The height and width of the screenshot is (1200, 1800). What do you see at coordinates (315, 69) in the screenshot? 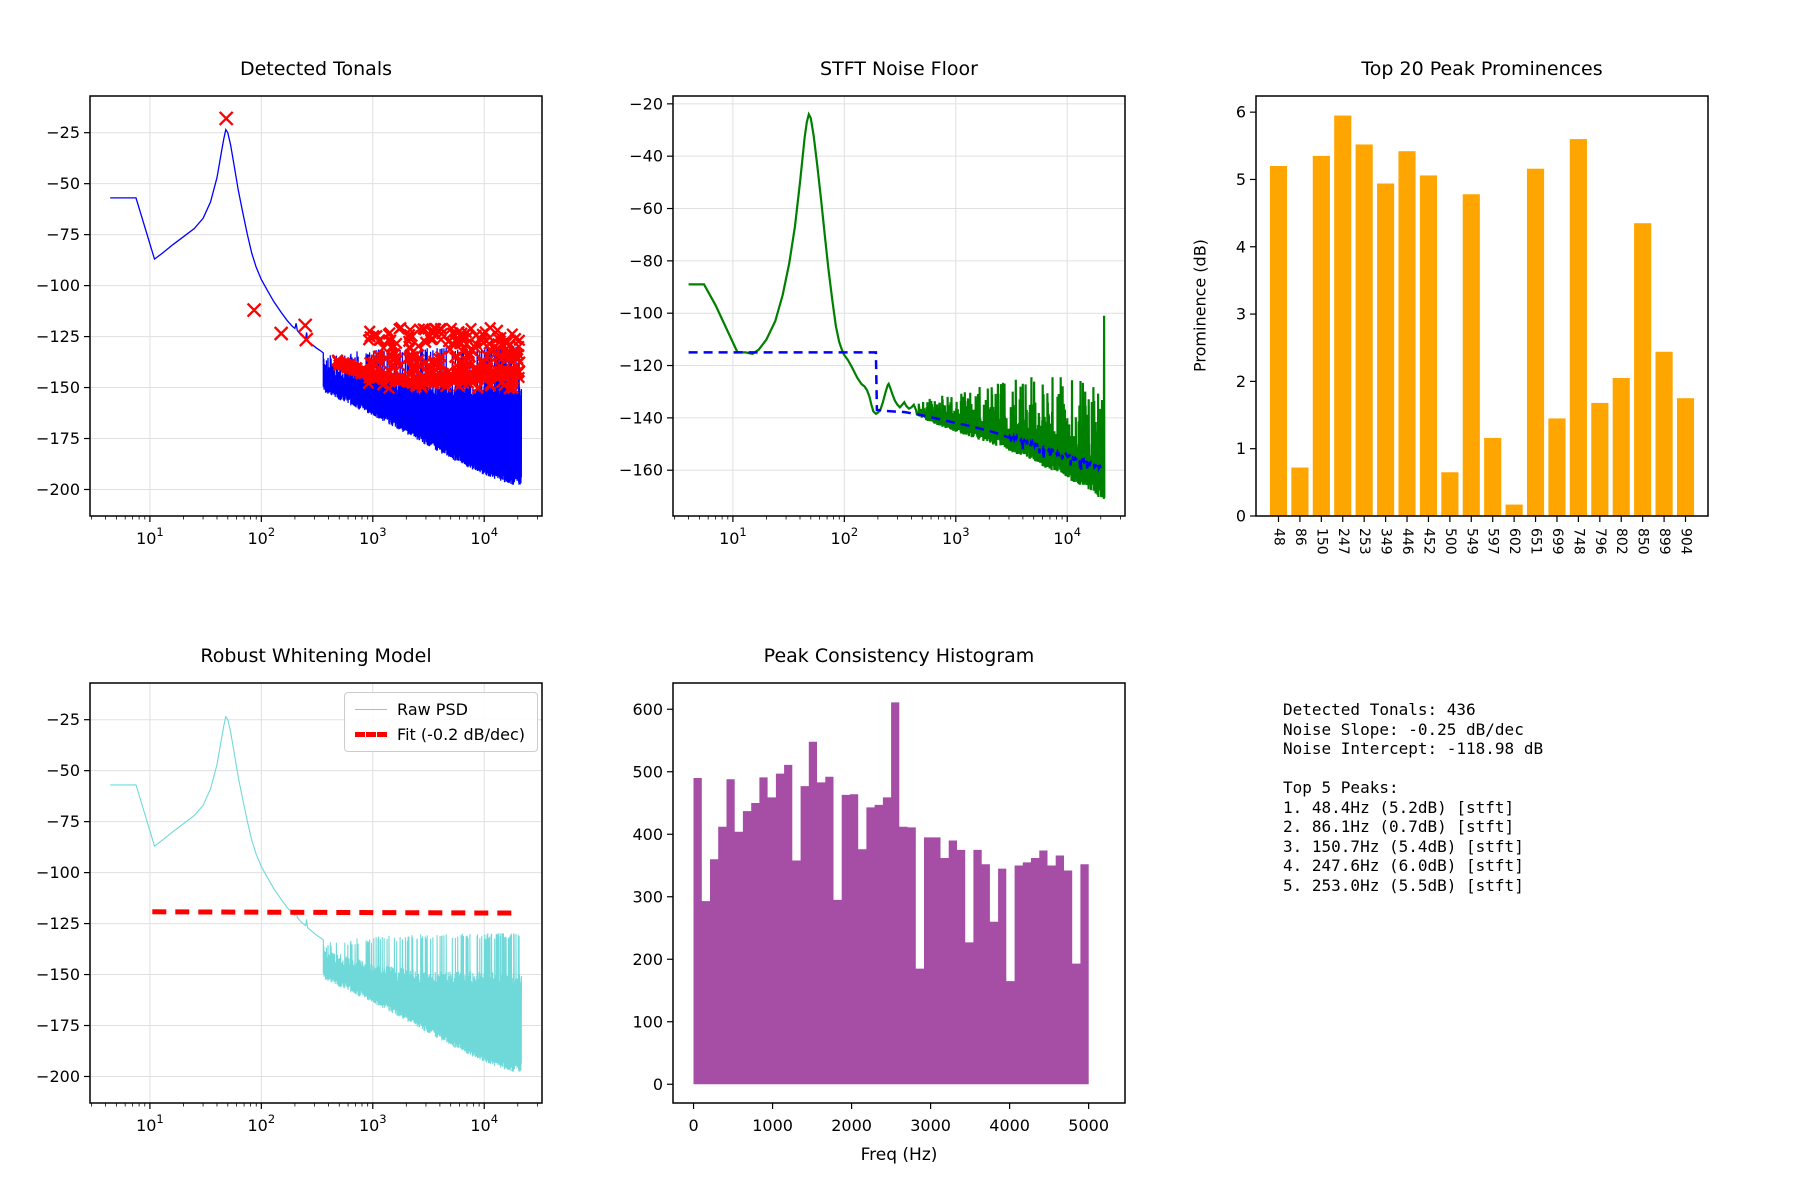
I see `plot-title-detected-tonals: Detected Tonals` at bounding box center [315, 69].